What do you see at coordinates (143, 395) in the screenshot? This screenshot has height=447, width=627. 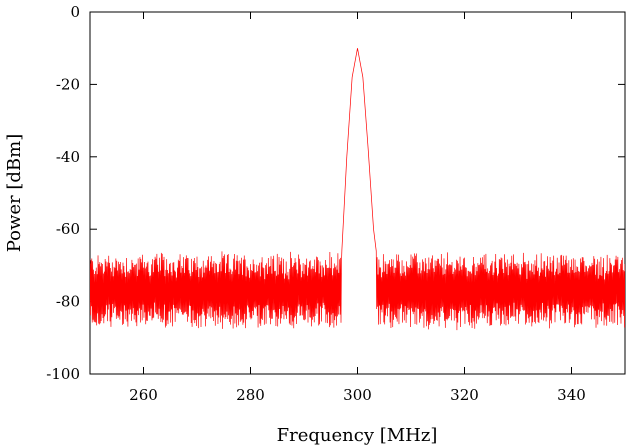 I see `x-tick-label: 260` at bounding box center [143, 395].